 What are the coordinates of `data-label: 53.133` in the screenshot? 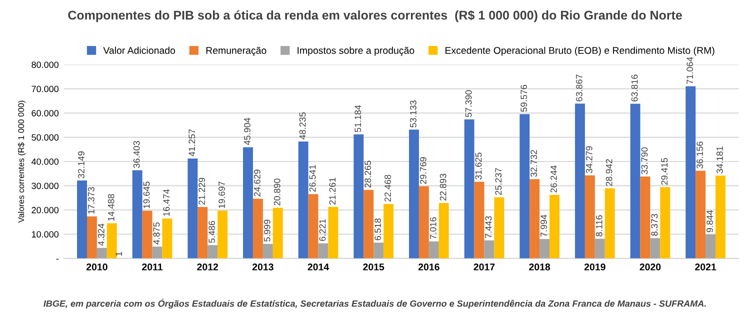 It's located at (413, 114).